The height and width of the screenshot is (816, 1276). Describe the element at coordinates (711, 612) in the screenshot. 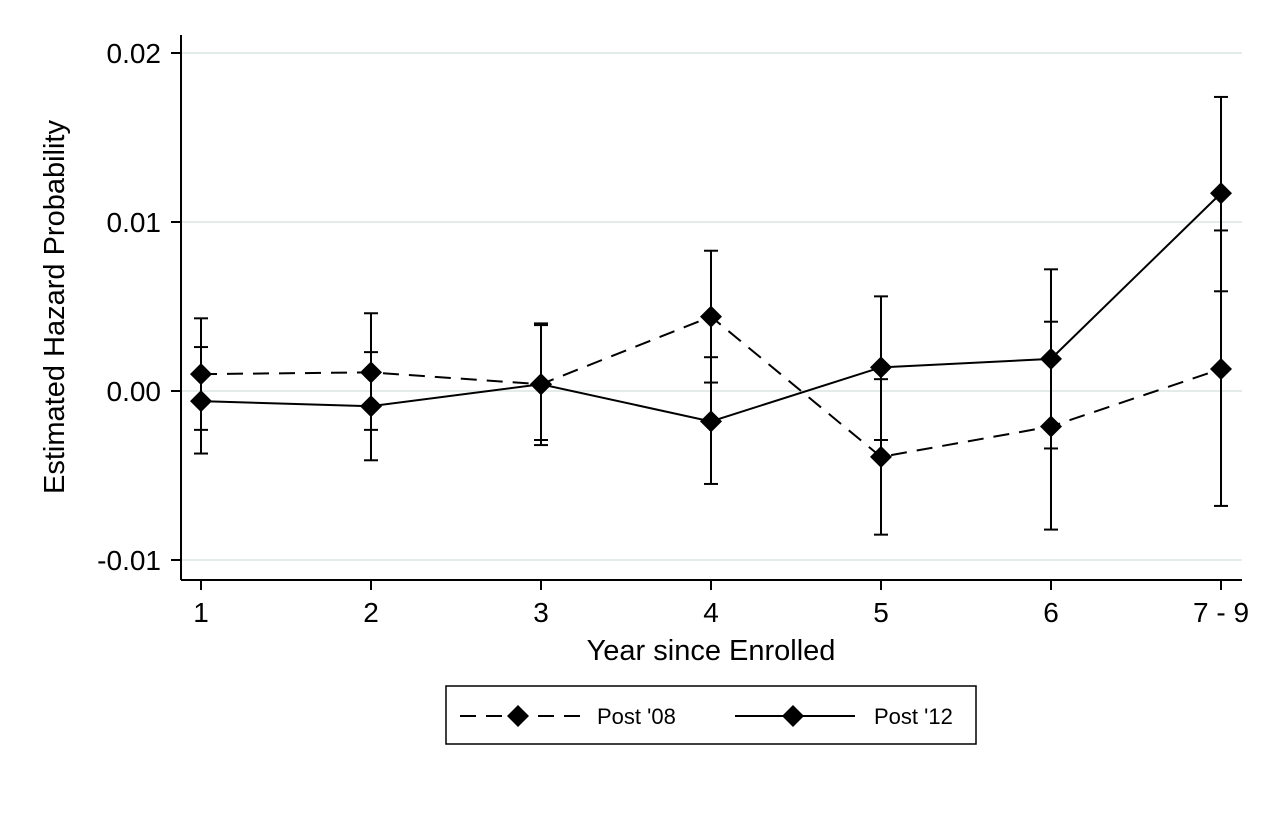

I see `x-tick-label: 4` at that location.